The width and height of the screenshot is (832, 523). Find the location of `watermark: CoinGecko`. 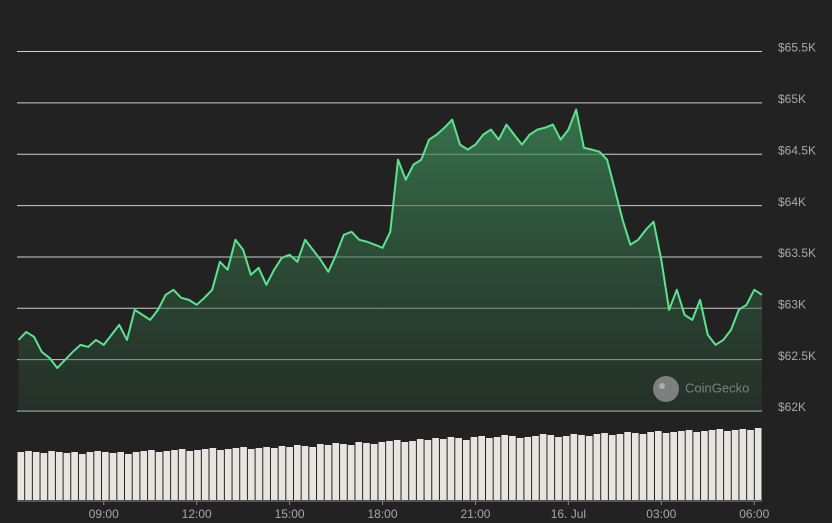

watermark: CoinGecko is located at coordinates (701, 389).